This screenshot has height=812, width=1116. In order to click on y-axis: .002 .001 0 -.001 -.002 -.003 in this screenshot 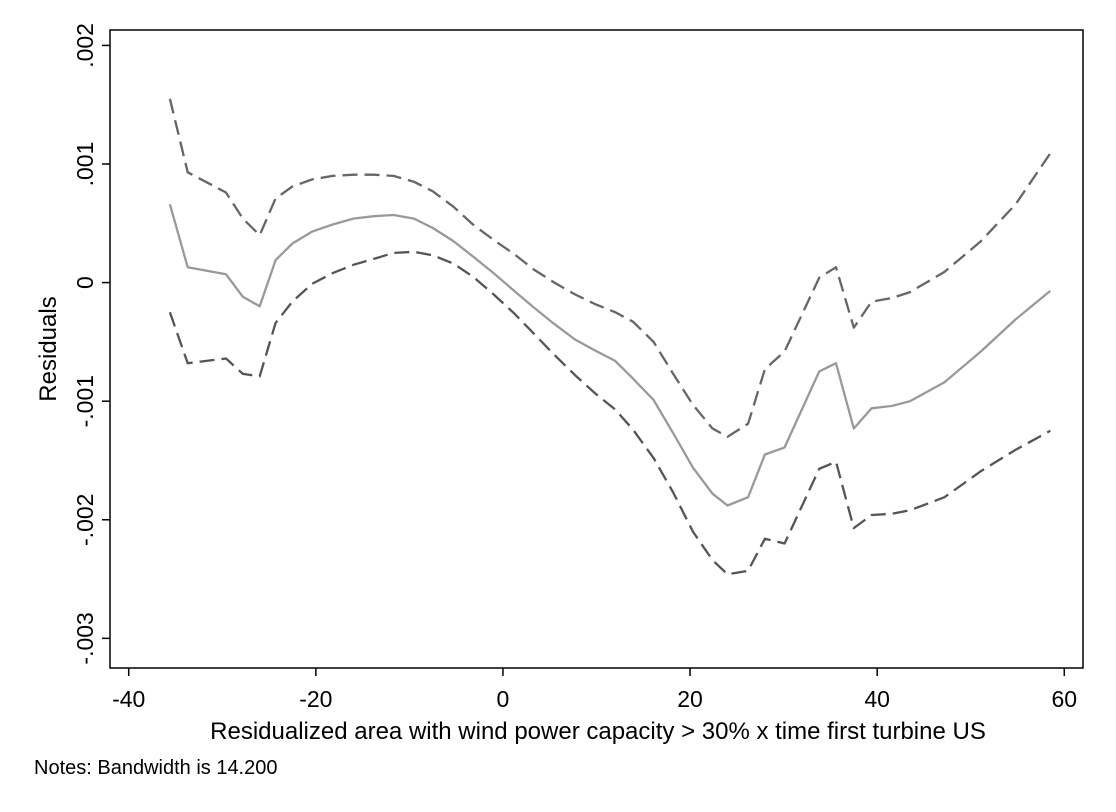, I will do `click(91, 344)`.